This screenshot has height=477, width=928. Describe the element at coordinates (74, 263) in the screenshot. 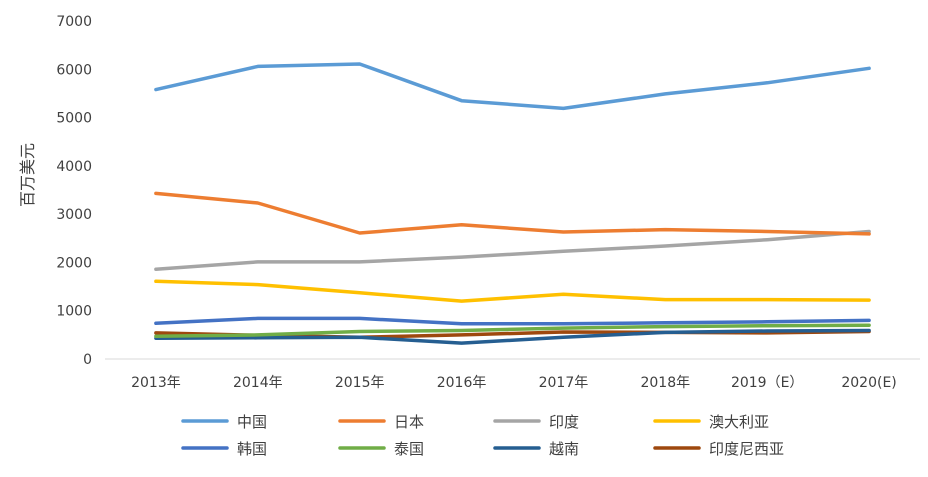

I see `y-tick-label: 2000` at that location.